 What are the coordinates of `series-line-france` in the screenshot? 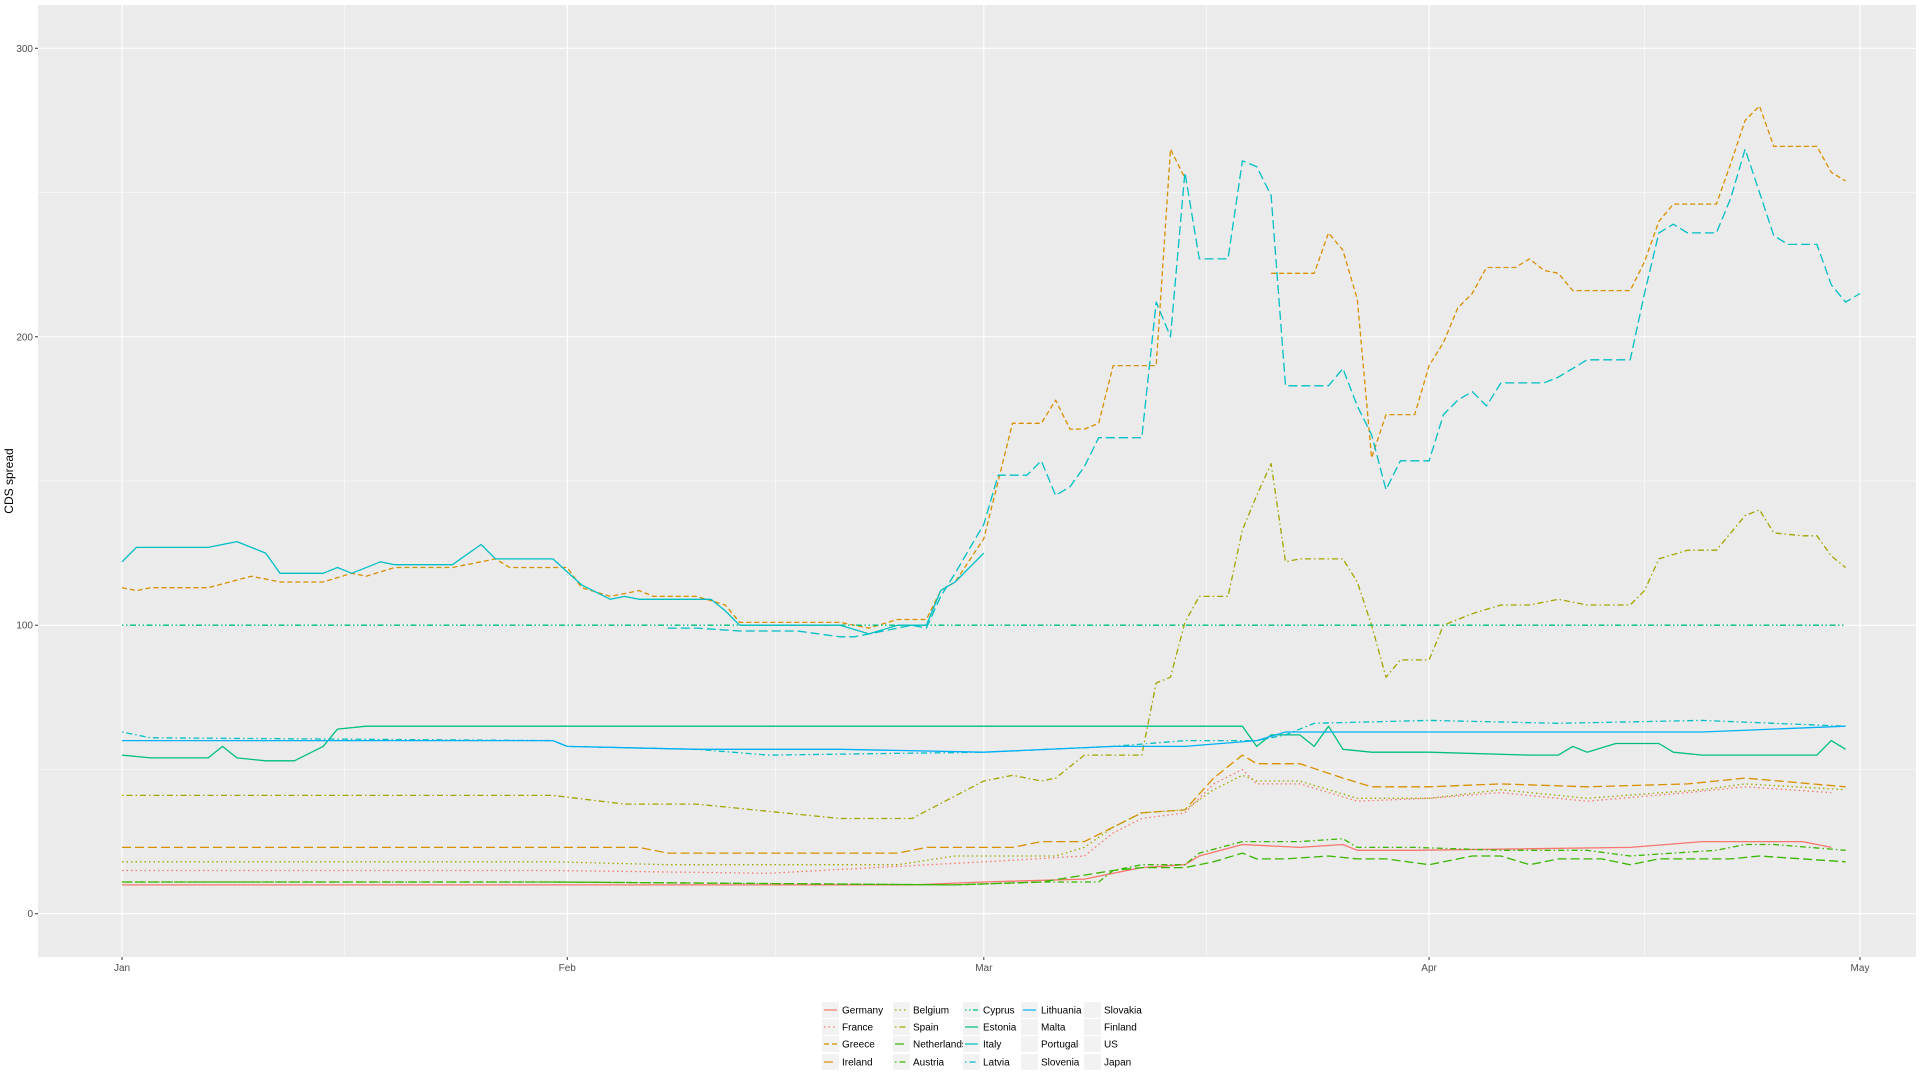 It's located at (977, 821).